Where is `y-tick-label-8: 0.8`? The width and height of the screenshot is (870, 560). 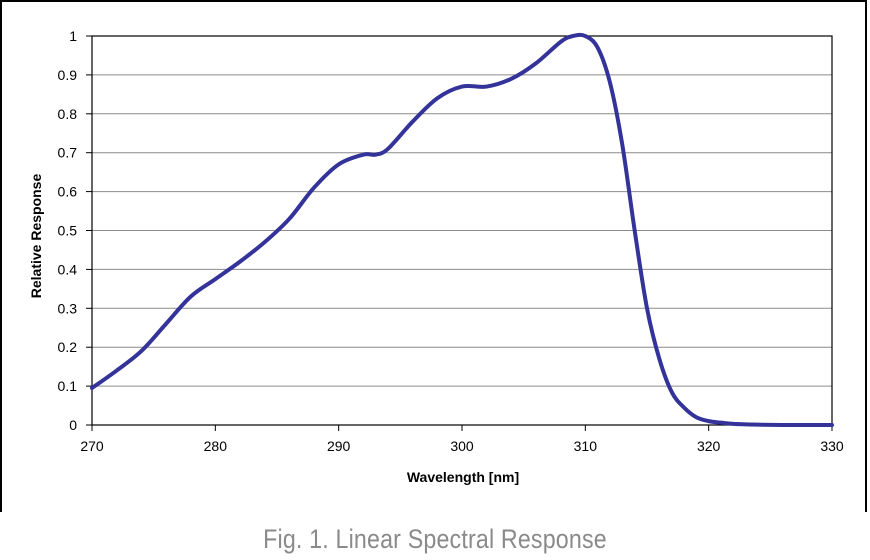
y-tick-label-8: 0.8 is located at coordinates (68, 114).